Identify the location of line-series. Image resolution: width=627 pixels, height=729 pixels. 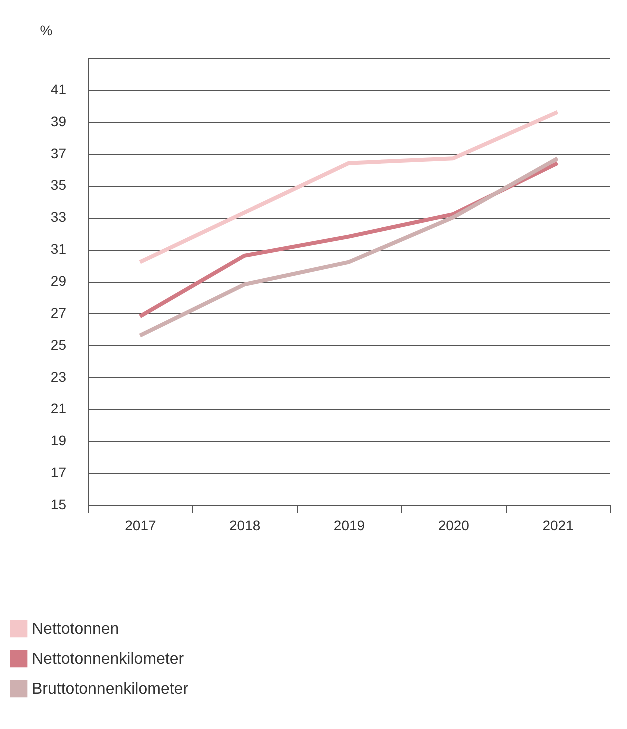
(349, 187).